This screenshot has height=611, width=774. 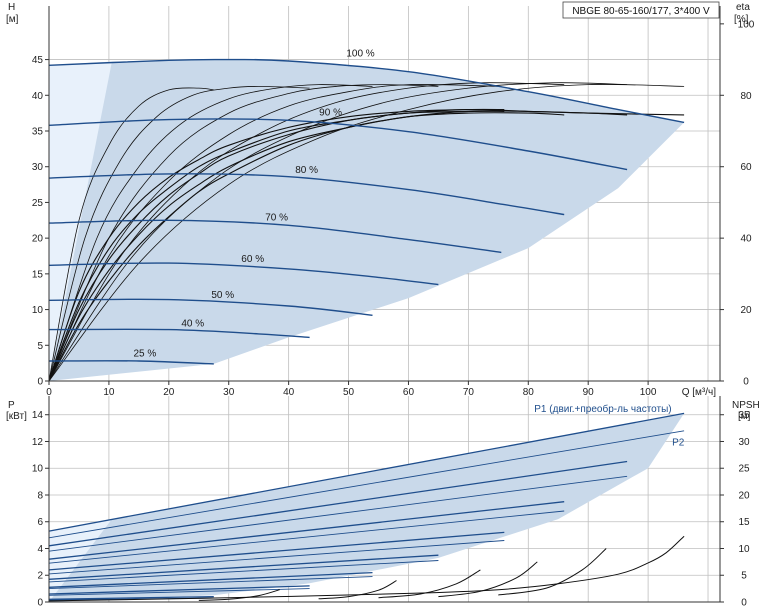 What do you see at coordinates (40, 346) in the screenshot?
I see `y-tick-label: 5` at bounding box center [40, 346].